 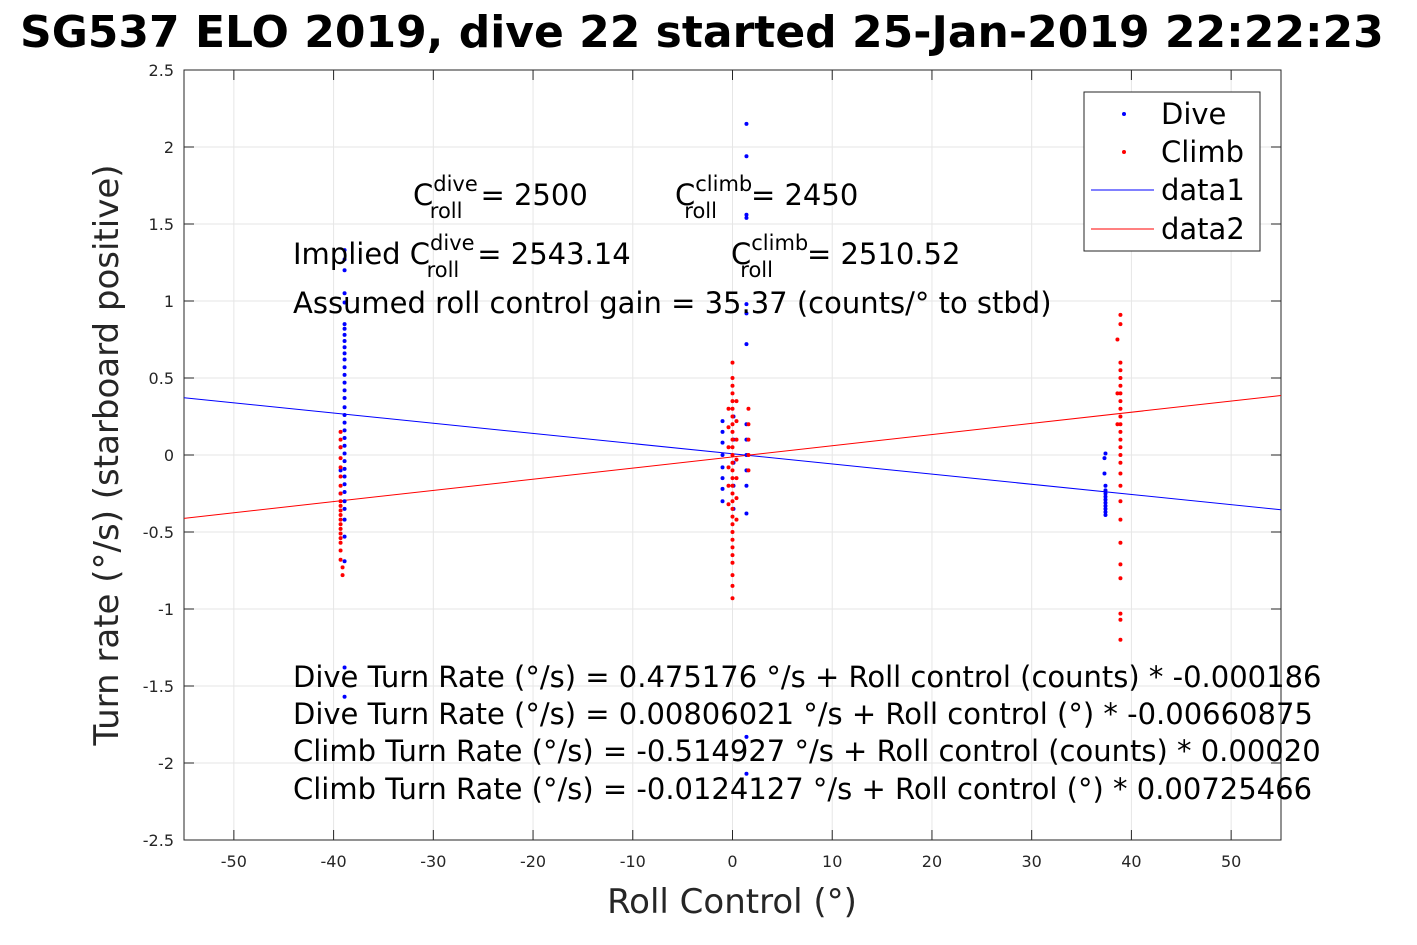 I want to click on y-tick-label: -2.5, so click(x=158, y=840).